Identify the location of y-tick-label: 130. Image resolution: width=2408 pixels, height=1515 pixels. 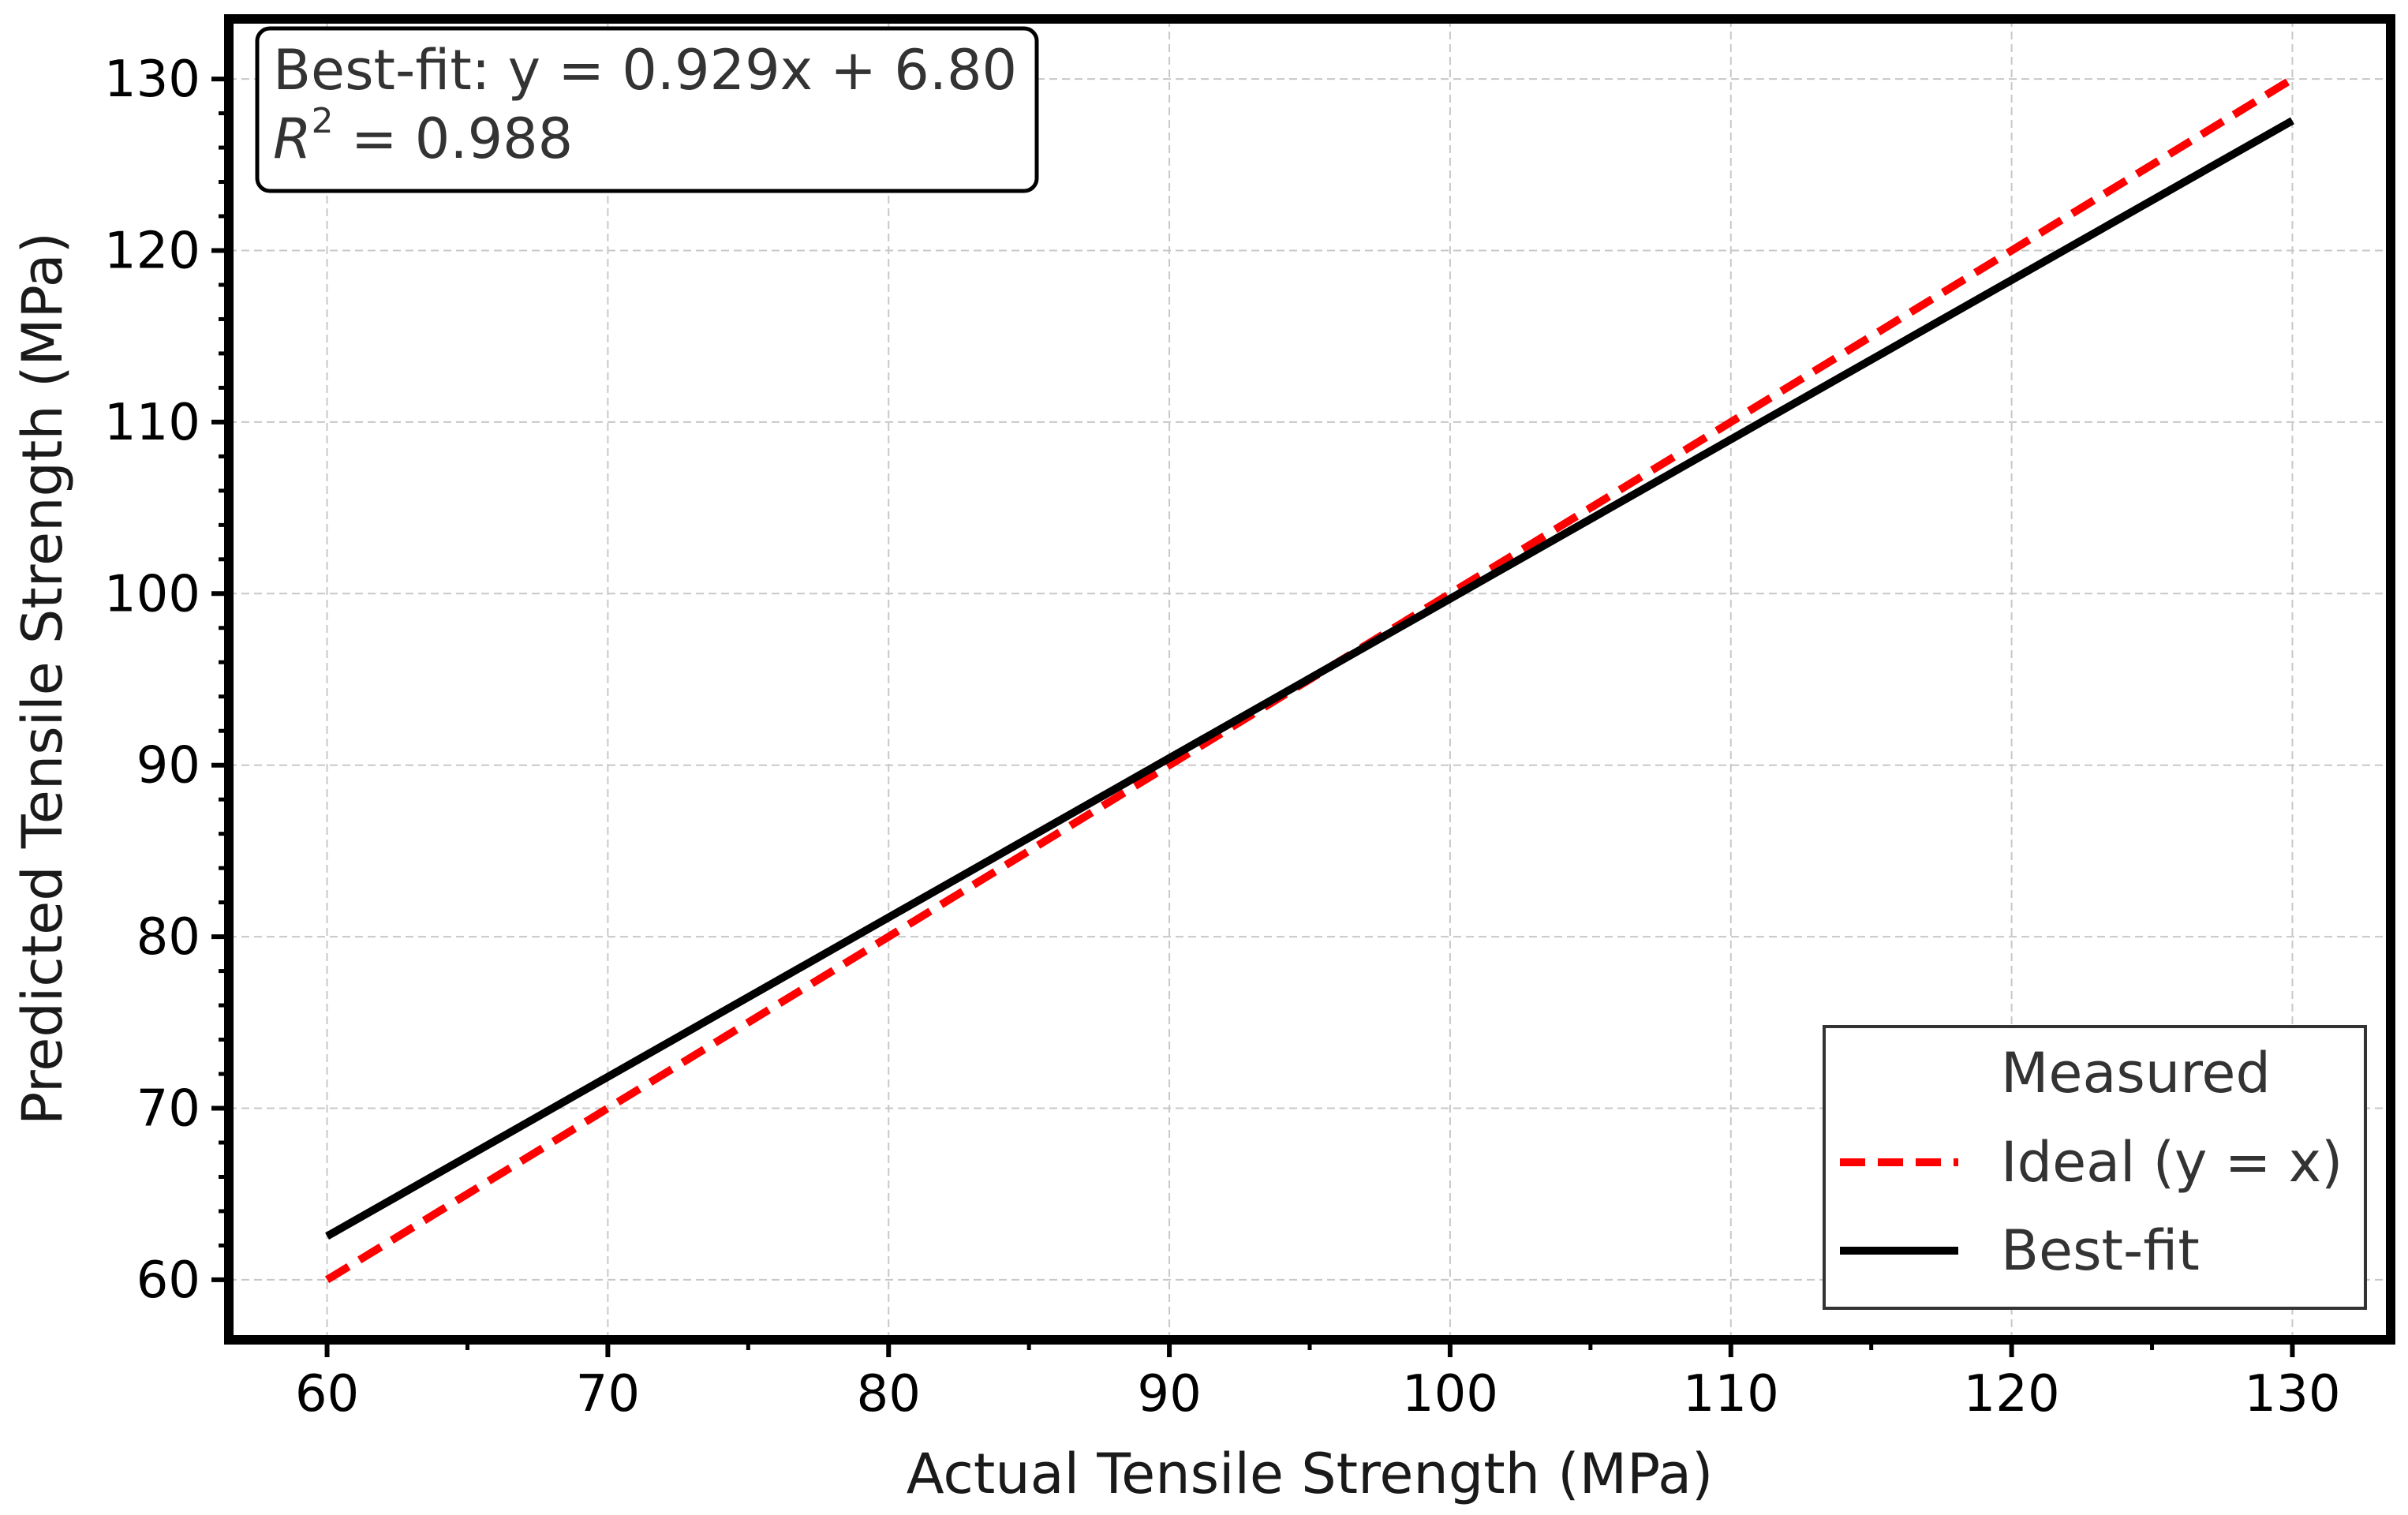
(152, 79).